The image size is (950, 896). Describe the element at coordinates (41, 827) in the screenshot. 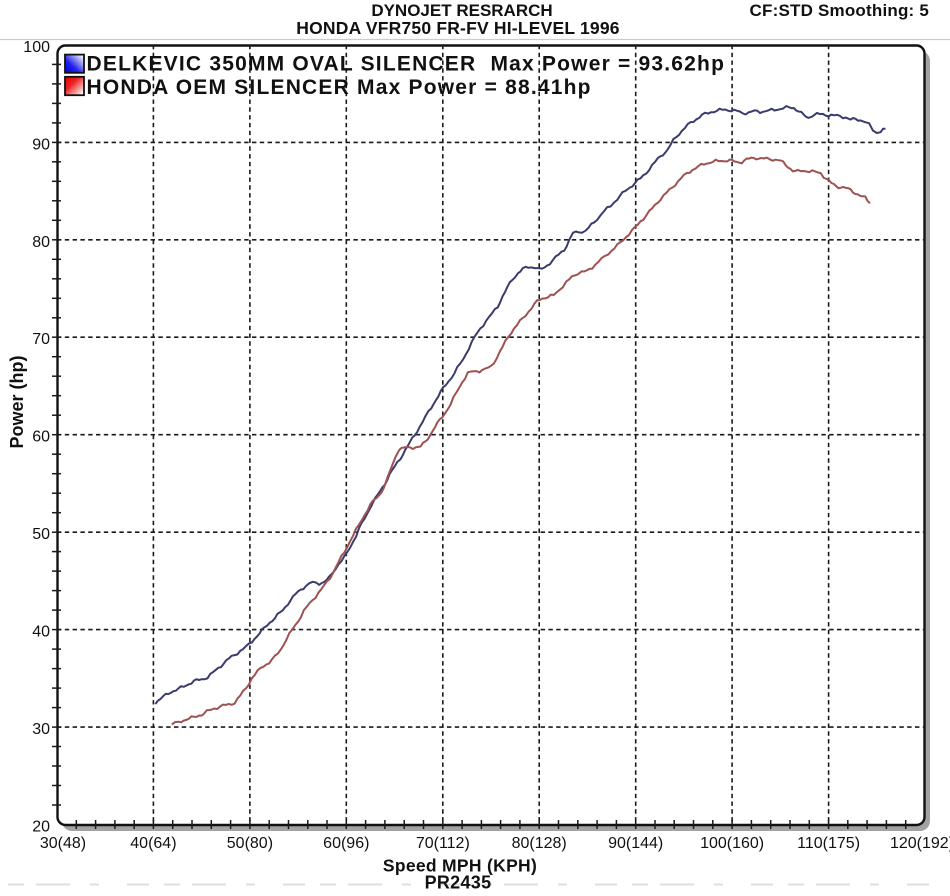

I see `svg-text: 20` at that location.